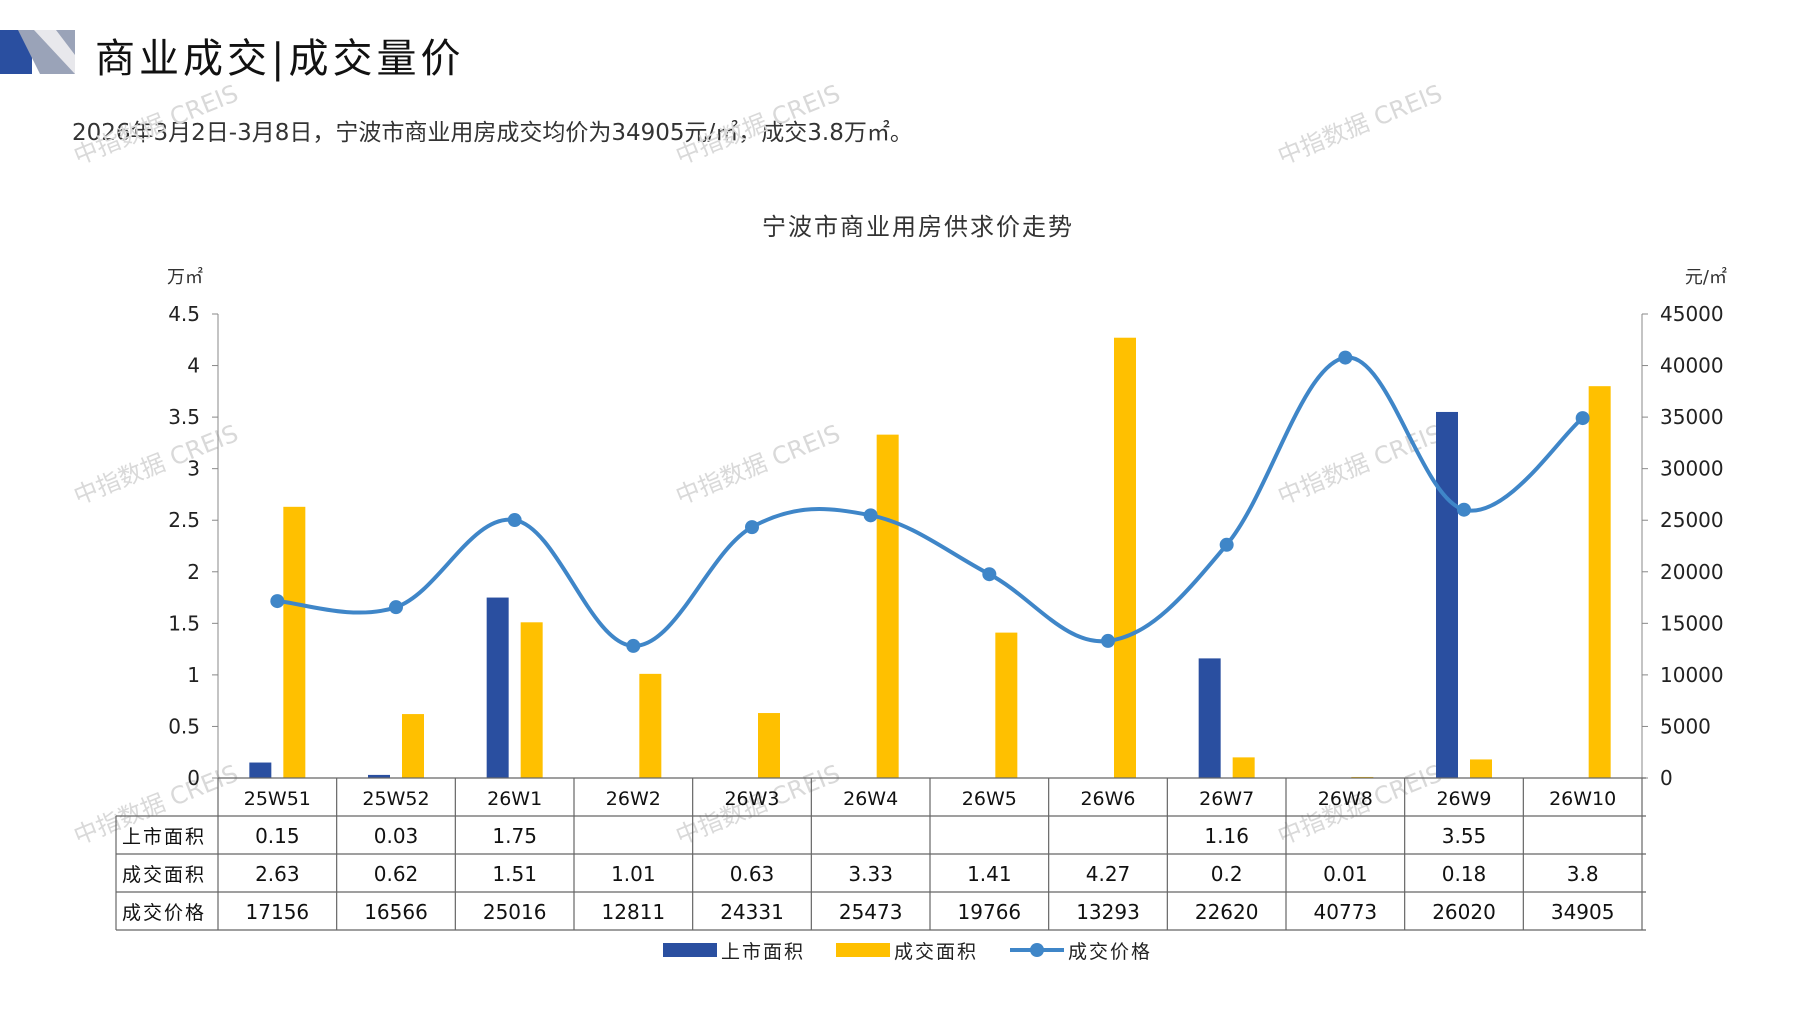  I want to click on data-label: 1.51, so click(514, 874).